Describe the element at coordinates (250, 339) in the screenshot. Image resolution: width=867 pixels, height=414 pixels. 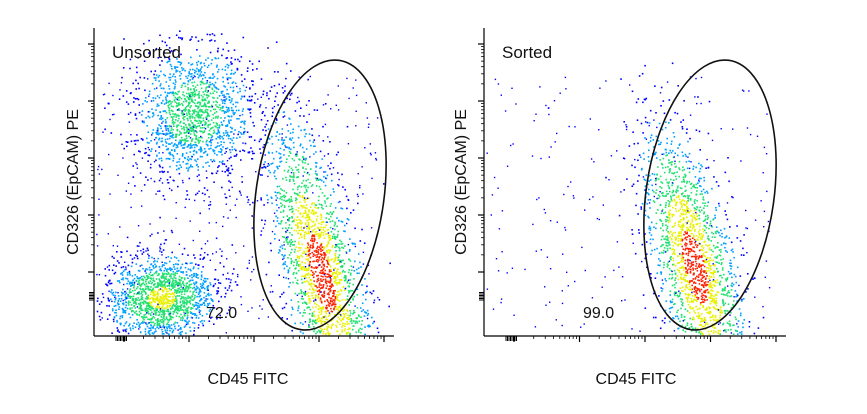
I see `unsorted-x-ticks` at that location.